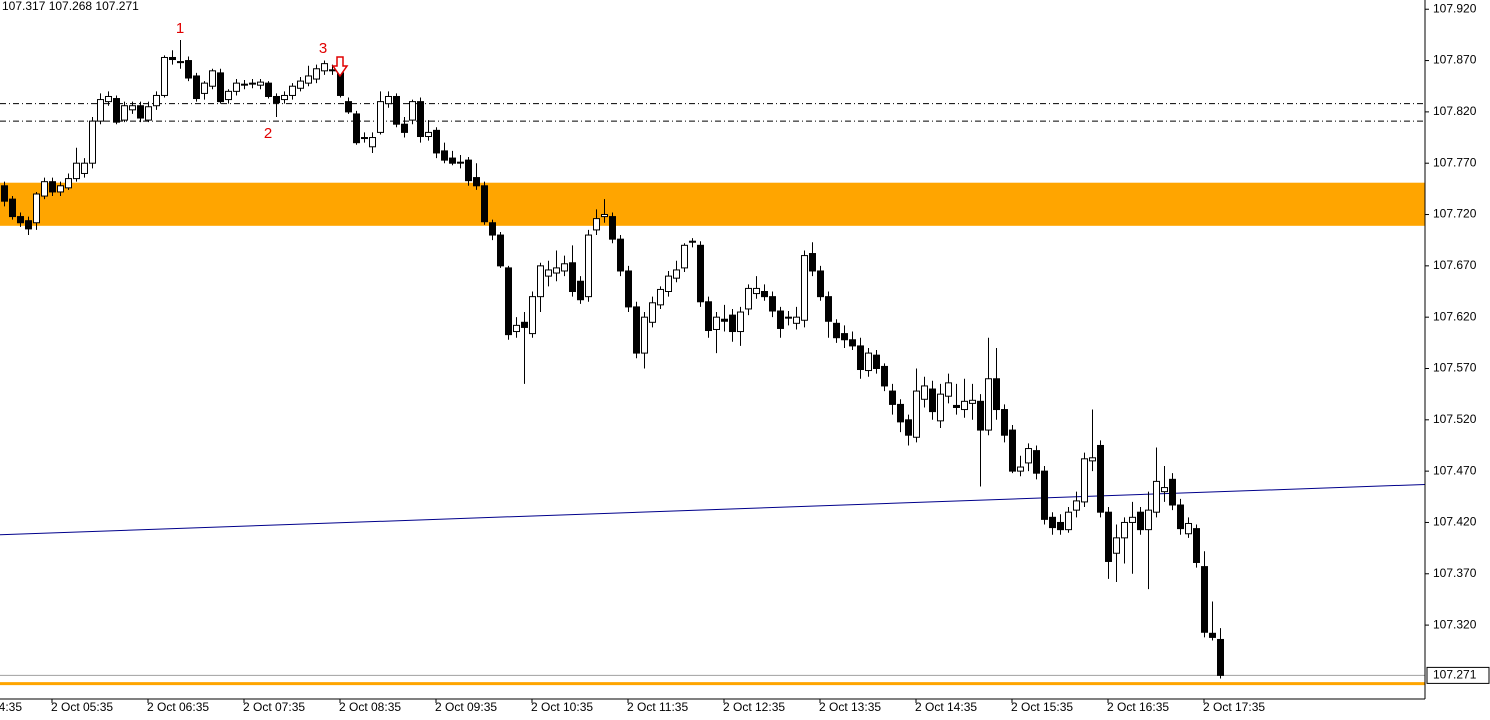  What do you see at coordinates (1455, 470) in the screenshot?
I see `y-tick-label: 107.470` at bounding box center [1455, 470].